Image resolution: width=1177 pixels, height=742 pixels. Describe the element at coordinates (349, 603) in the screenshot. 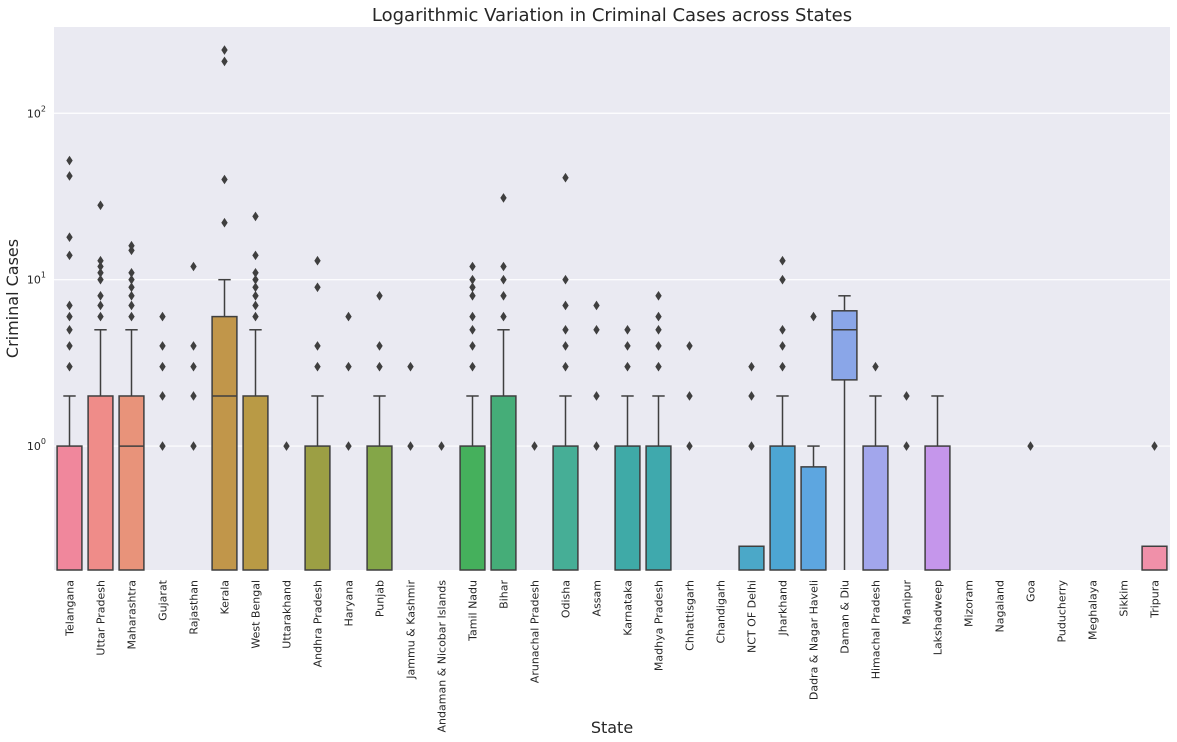

I see `x-tick-label: Haryana` at that location.